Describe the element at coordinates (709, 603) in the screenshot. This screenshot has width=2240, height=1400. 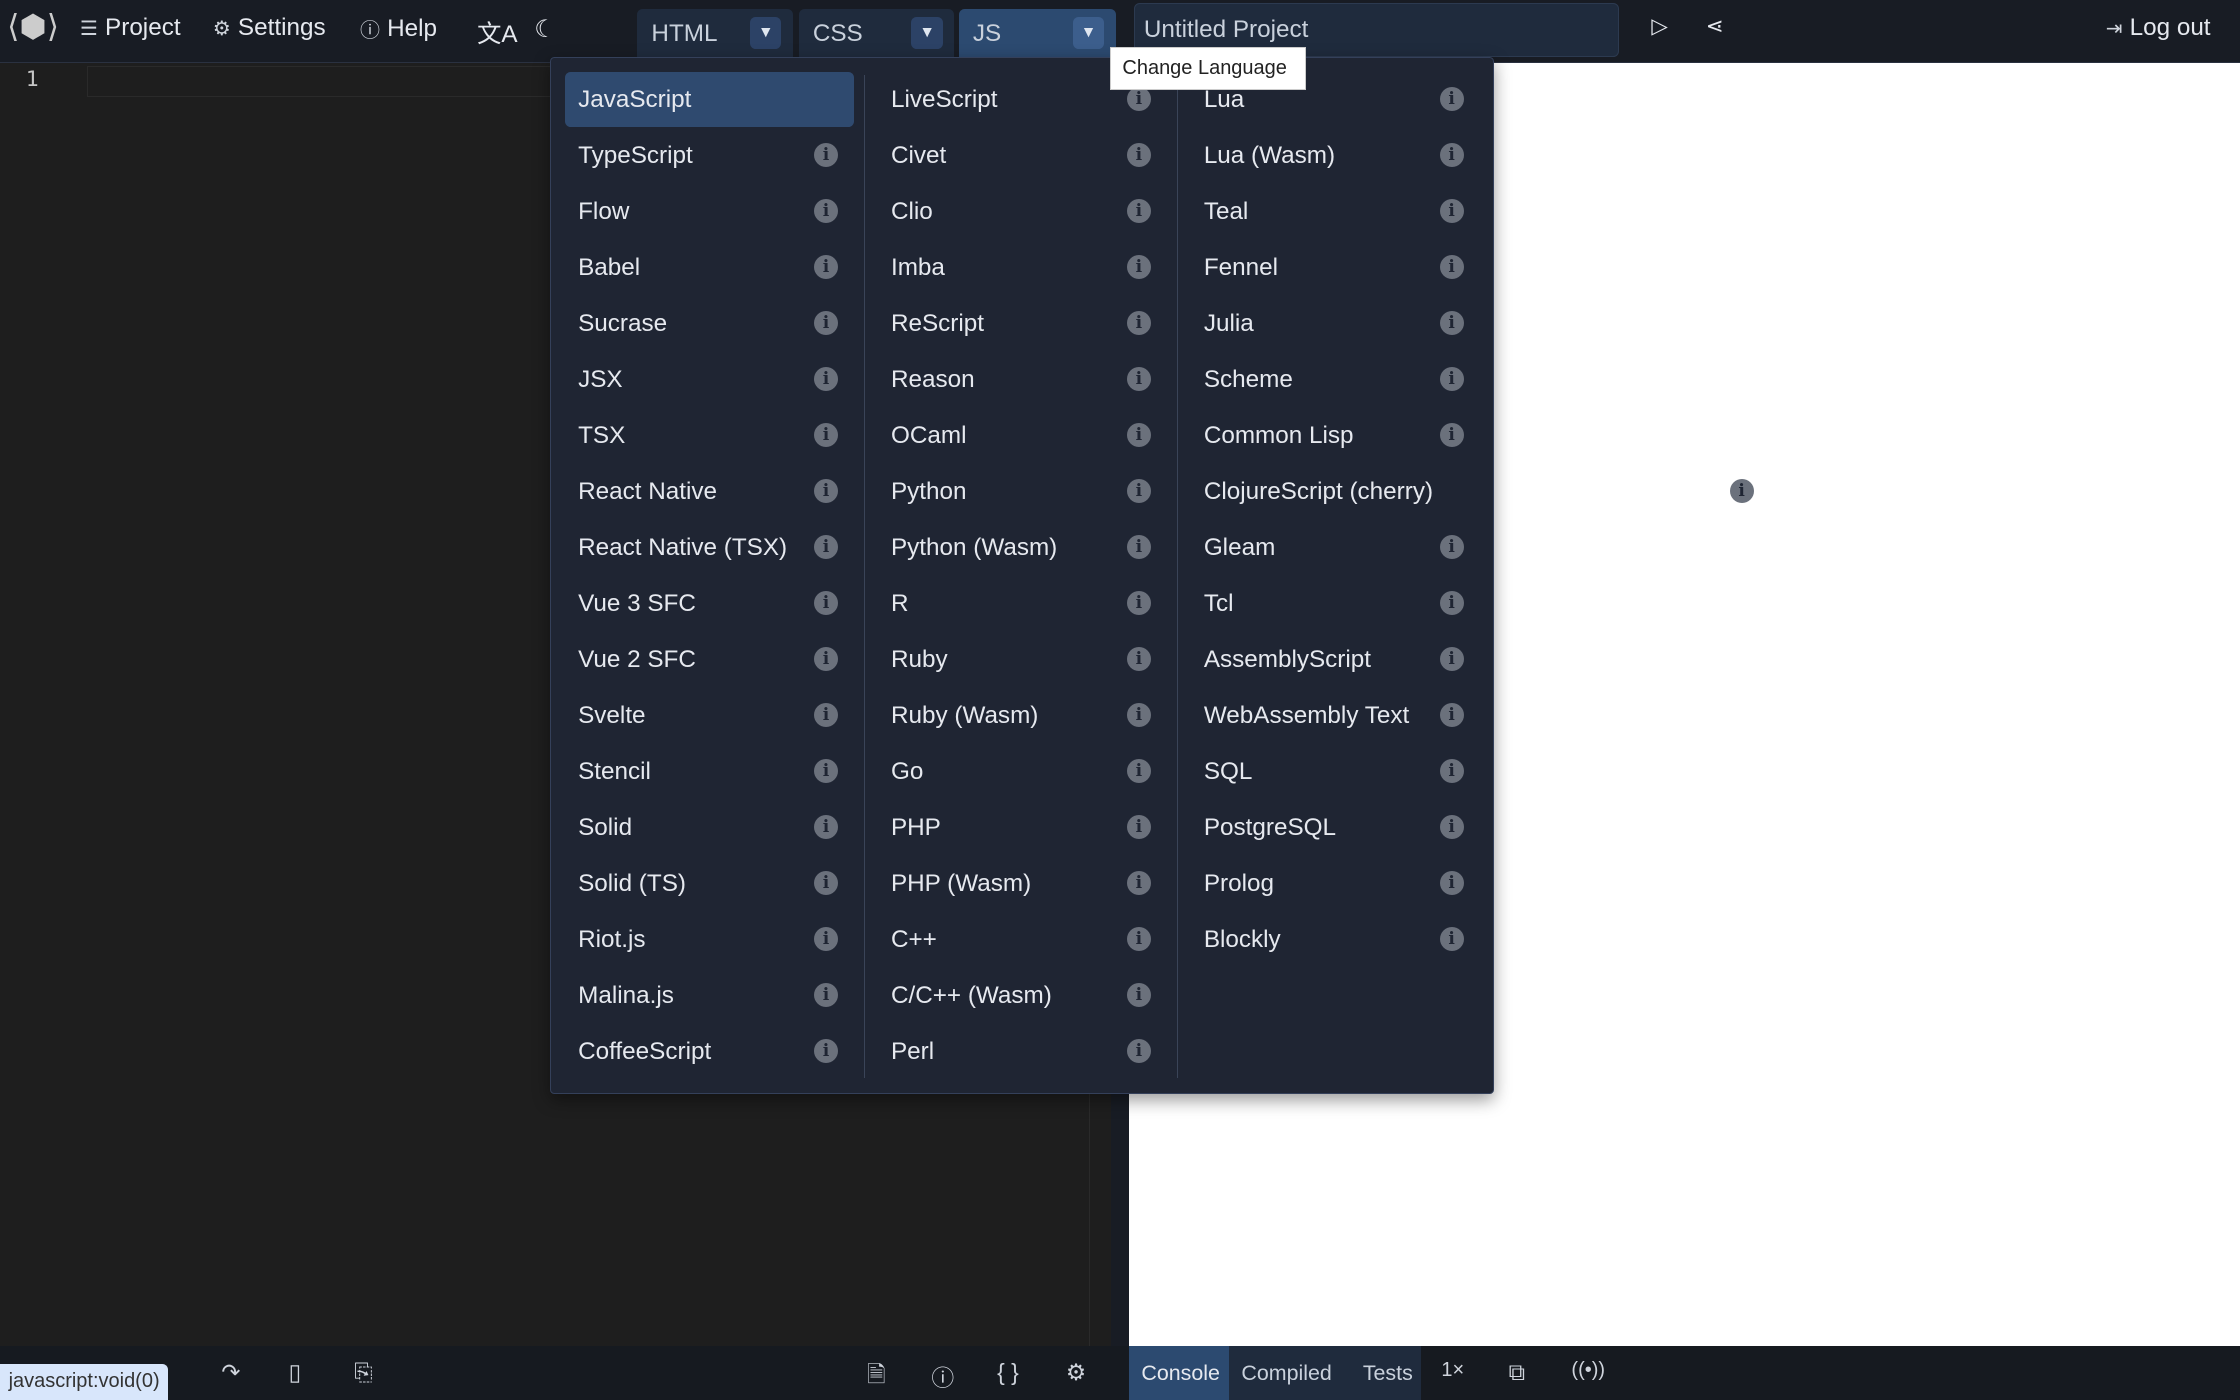
I see `language-option: Vue 3 SFC i` at that location.